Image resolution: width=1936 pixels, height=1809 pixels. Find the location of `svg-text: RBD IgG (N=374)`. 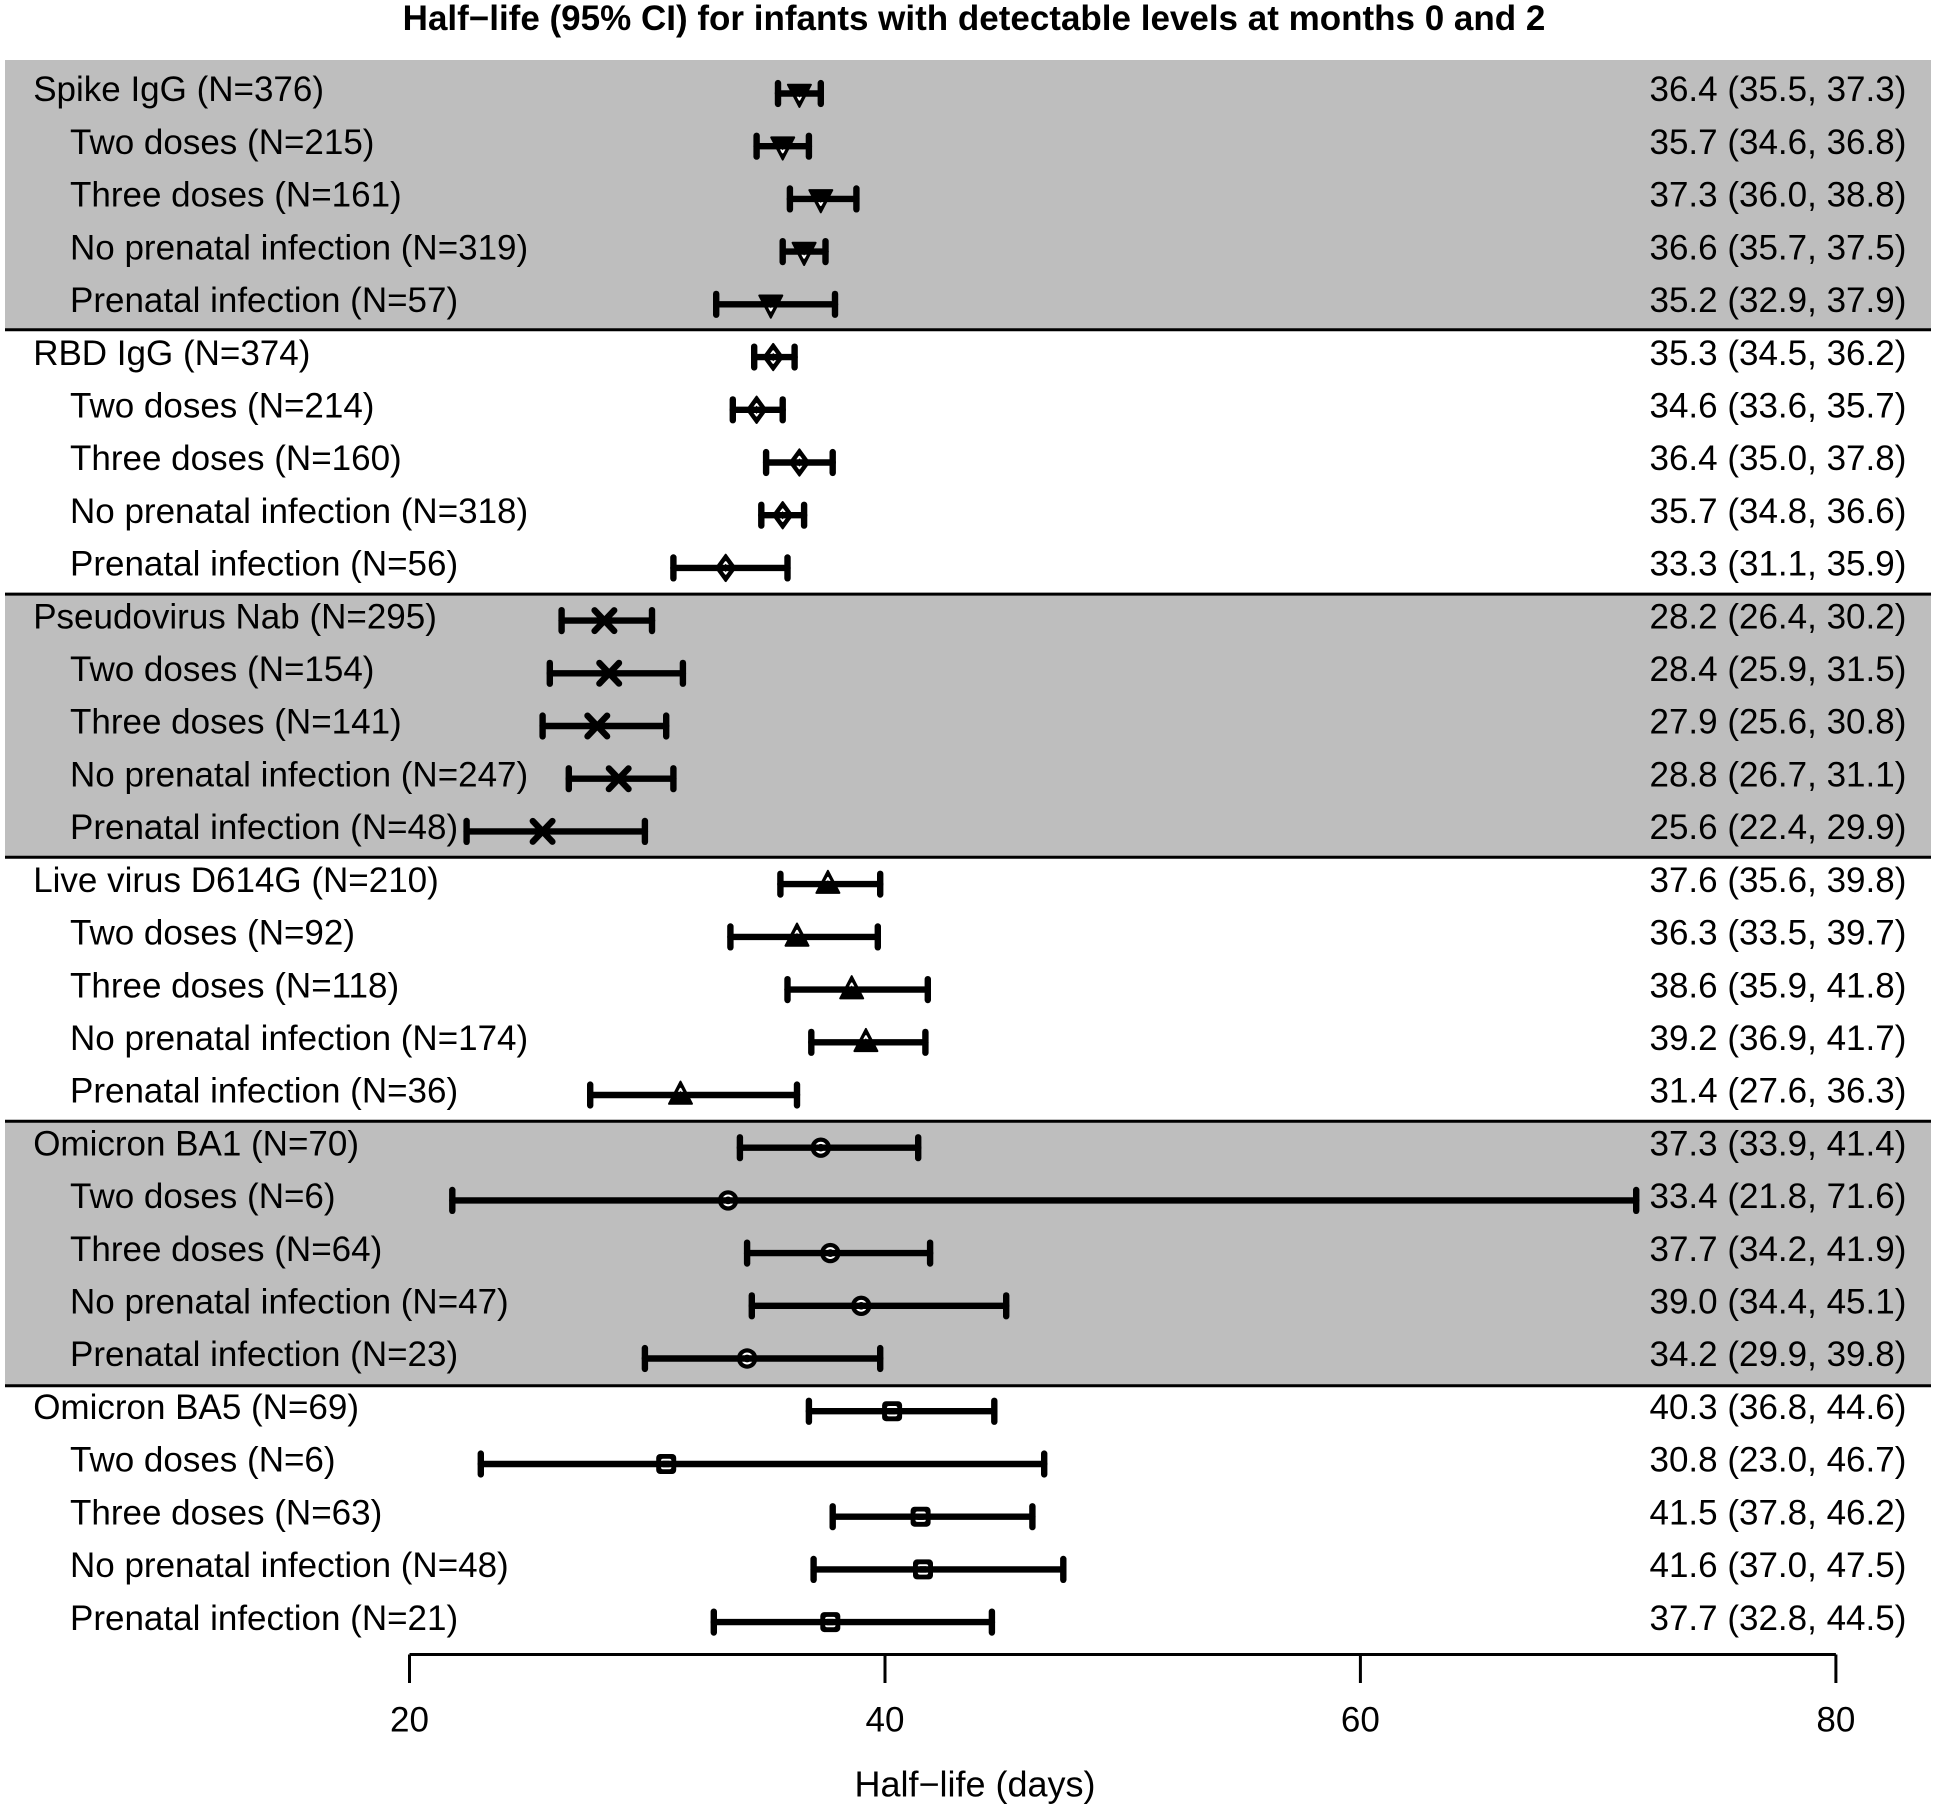

svg-text: RBD IgG (N=374) is located at coordinates (171, 353).